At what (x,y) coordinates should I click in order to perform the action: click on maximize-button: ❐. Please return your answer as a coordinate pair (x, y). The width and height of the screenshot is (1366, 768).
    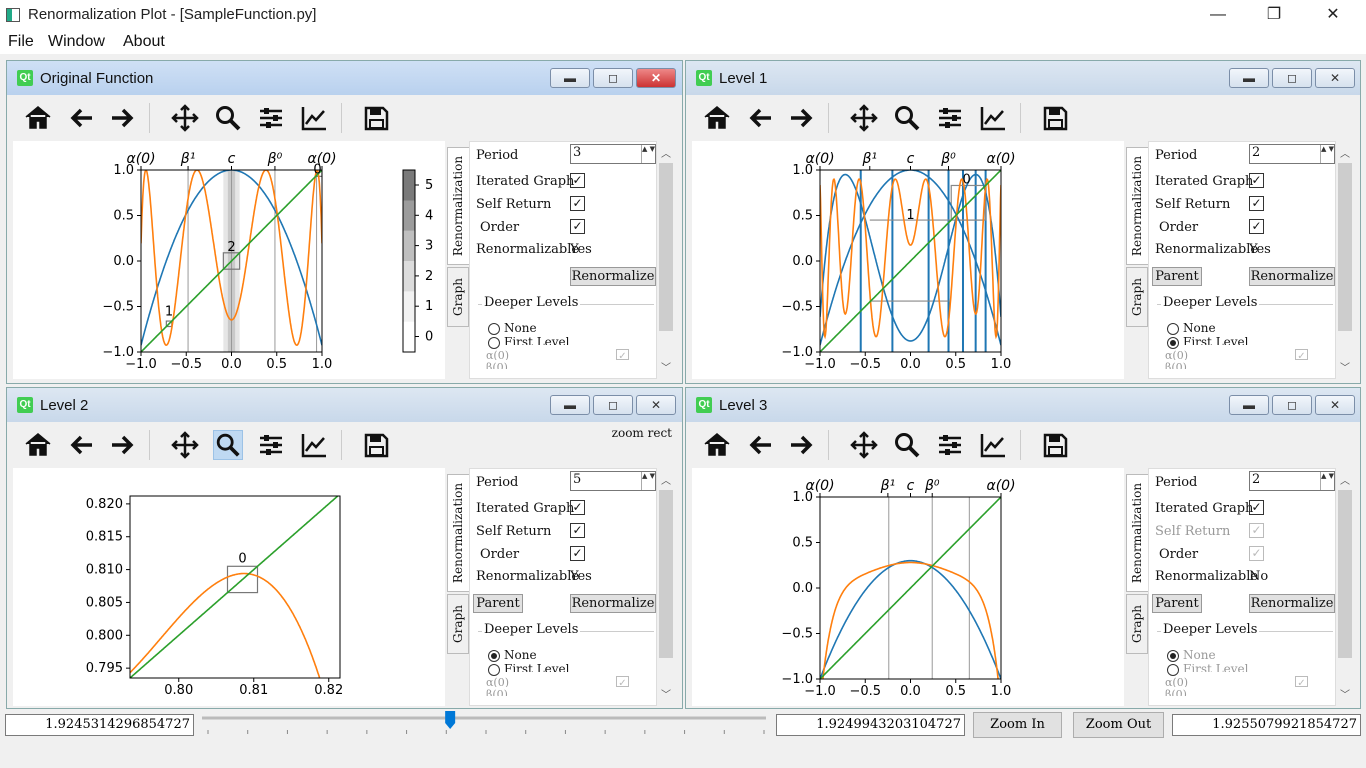
    Looking at the image, I should click on (1274, 14).